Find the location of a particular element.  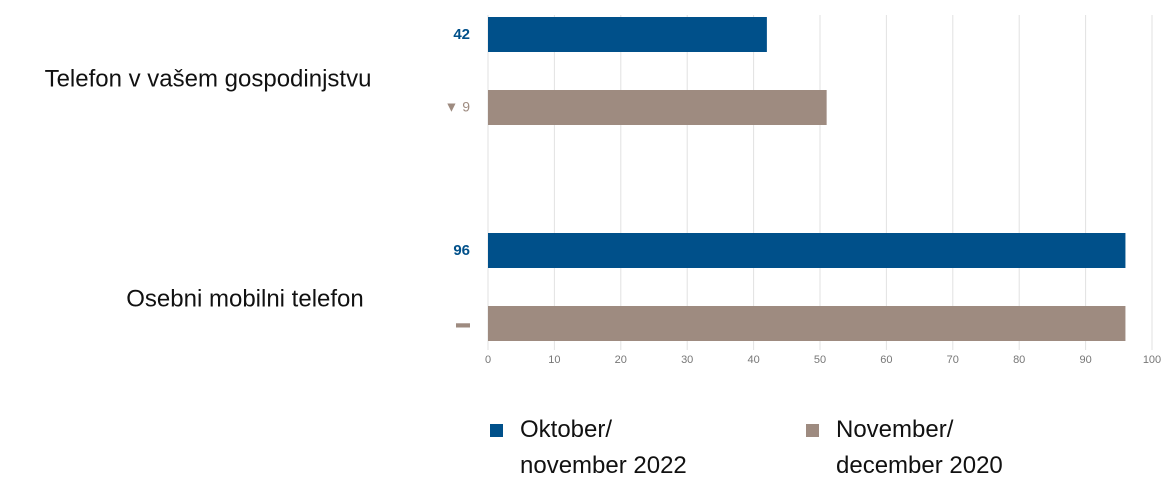

x-tick-label: 90 is located at coordinates (1085, 360).